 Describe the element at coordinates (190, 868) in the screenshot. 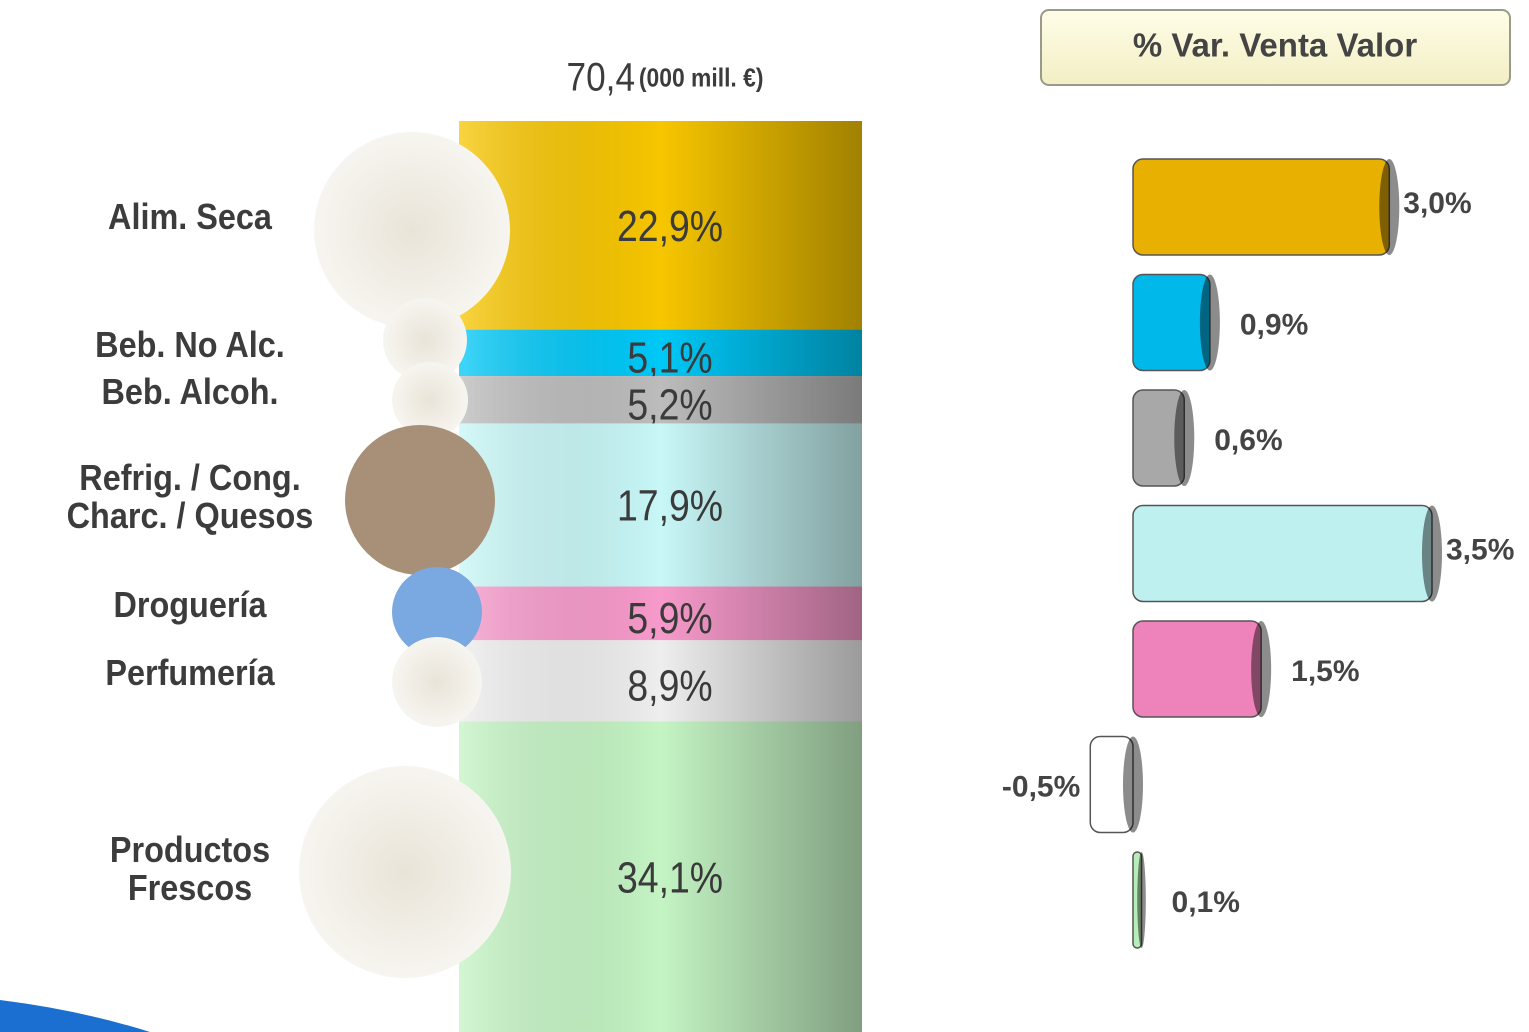

I see `category-label: Productos Frescos` at that location.